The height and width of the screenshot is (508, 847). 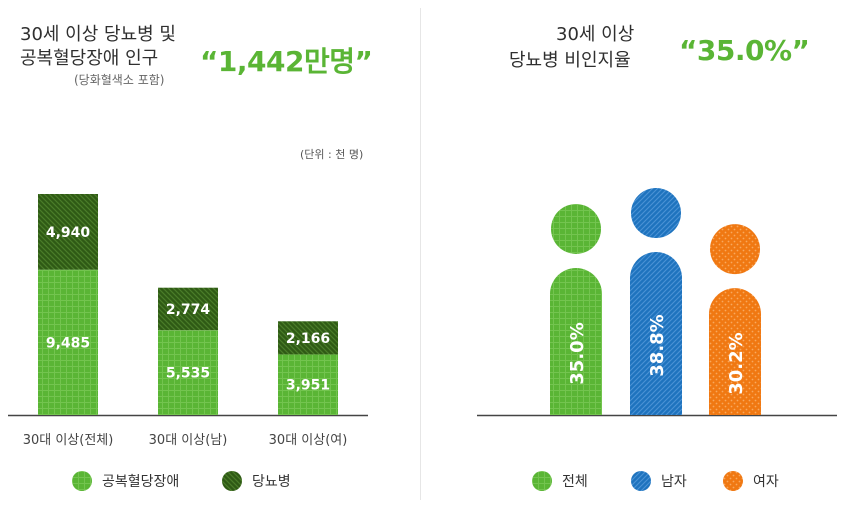 What do you see at coordinates (657, 345) in the screenshot?
I see `rate-value-label-male: 38.8%` at bounding box center [657, 345].